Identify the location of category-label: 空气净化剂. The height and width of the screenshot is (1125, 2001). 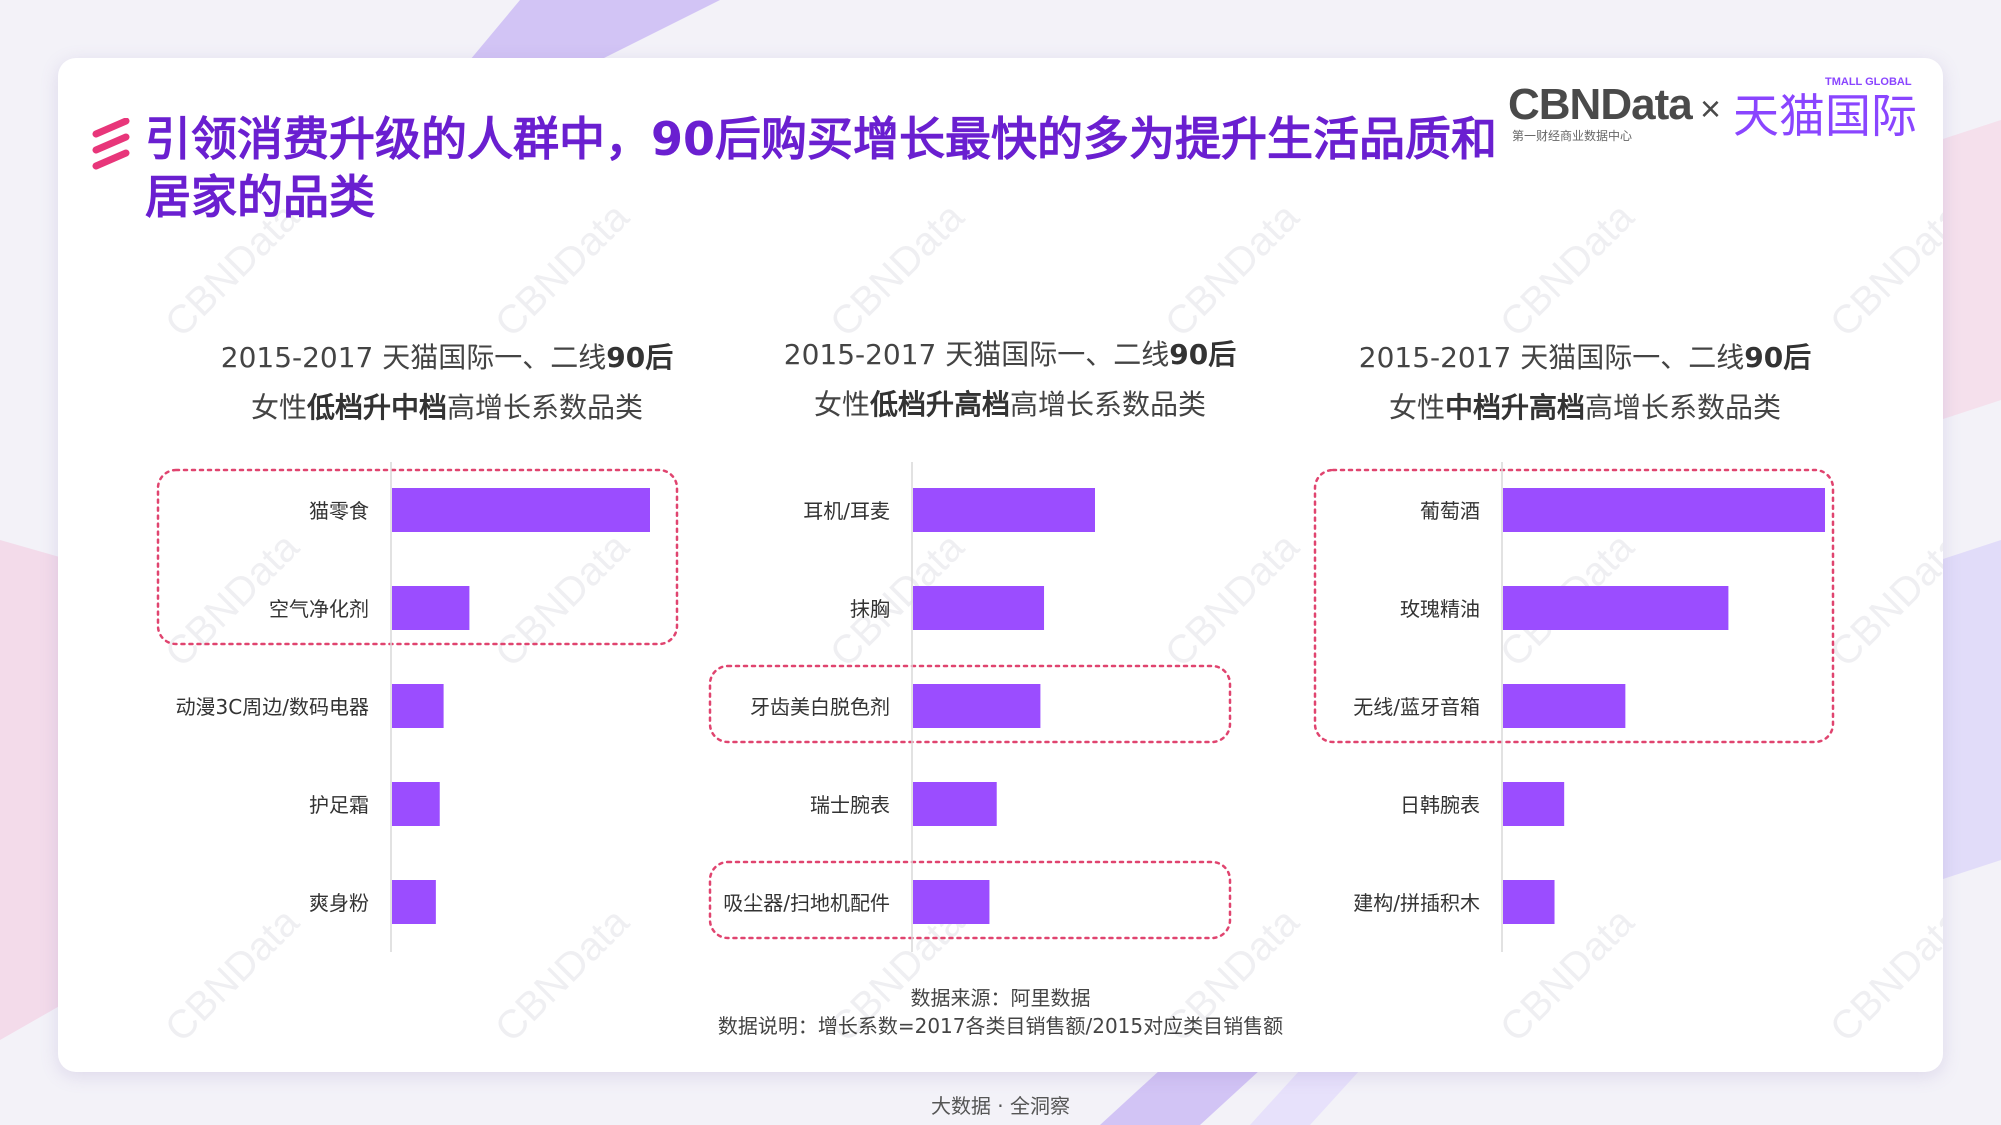
(319, 609).